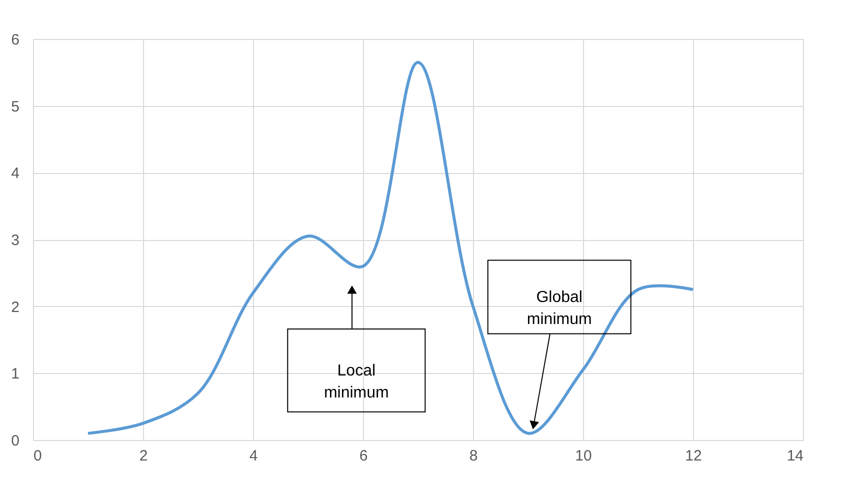  What do you see at coordinates (795, 456) in the screenshot?
I see `x-tick-label: 14` at bounding box center [795, 456].